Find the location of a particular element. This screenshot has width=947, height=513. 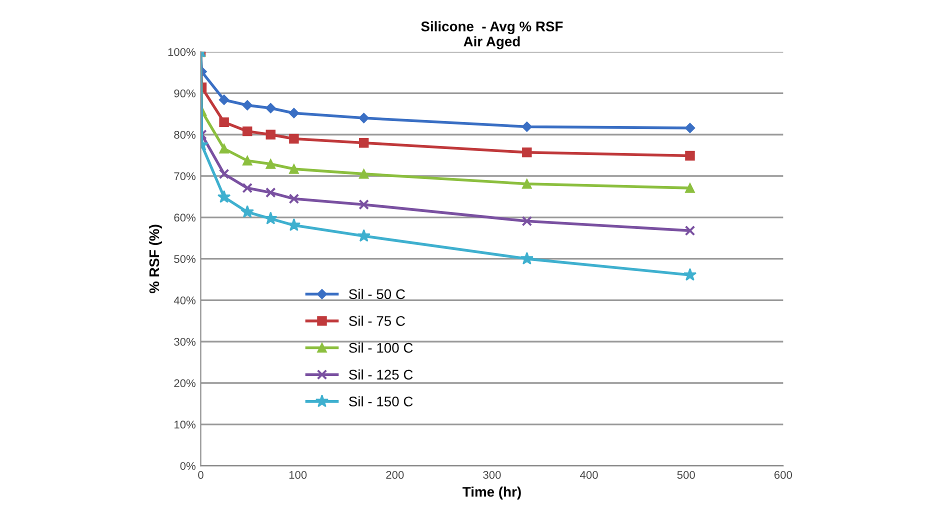

legend-label: Sil - 125 C is located at coordinates (381, 374).